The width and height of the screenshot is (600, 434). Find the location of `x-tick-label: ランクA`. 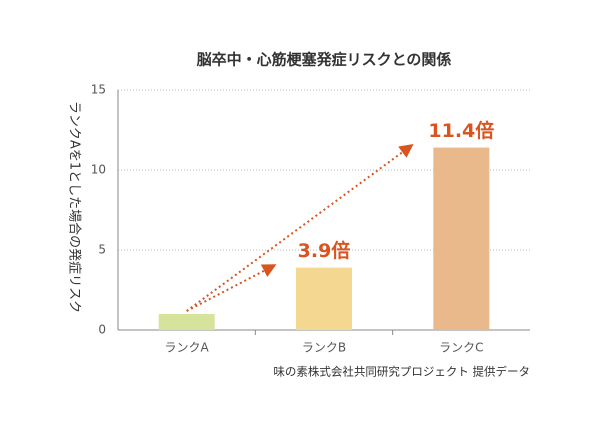

x-tick-label: ランクA is located at coordinates (187, 348).